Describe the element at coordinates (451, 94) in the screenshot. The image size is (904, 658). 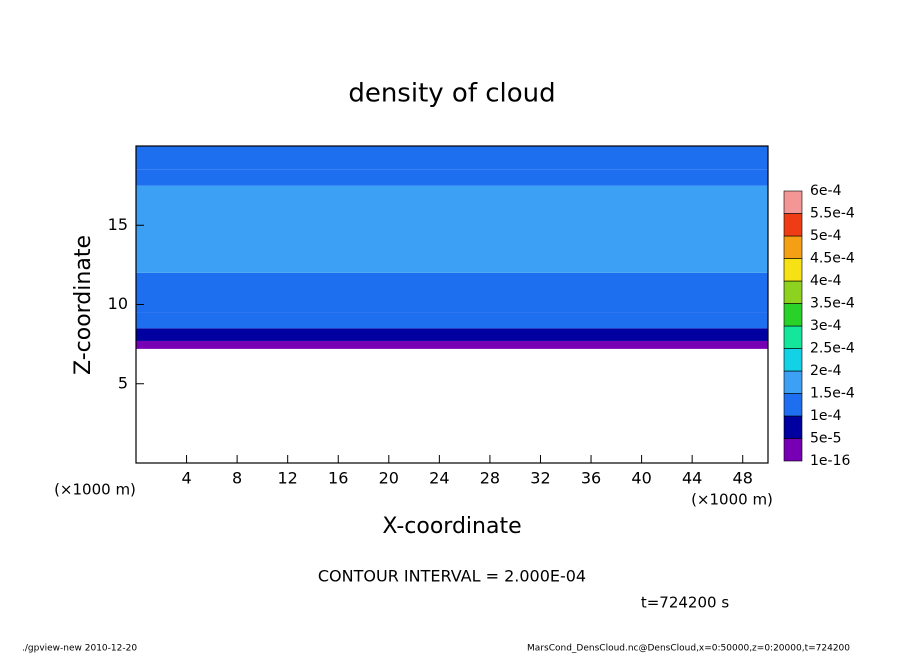
I see `chart-title: density of cloud` at that location.